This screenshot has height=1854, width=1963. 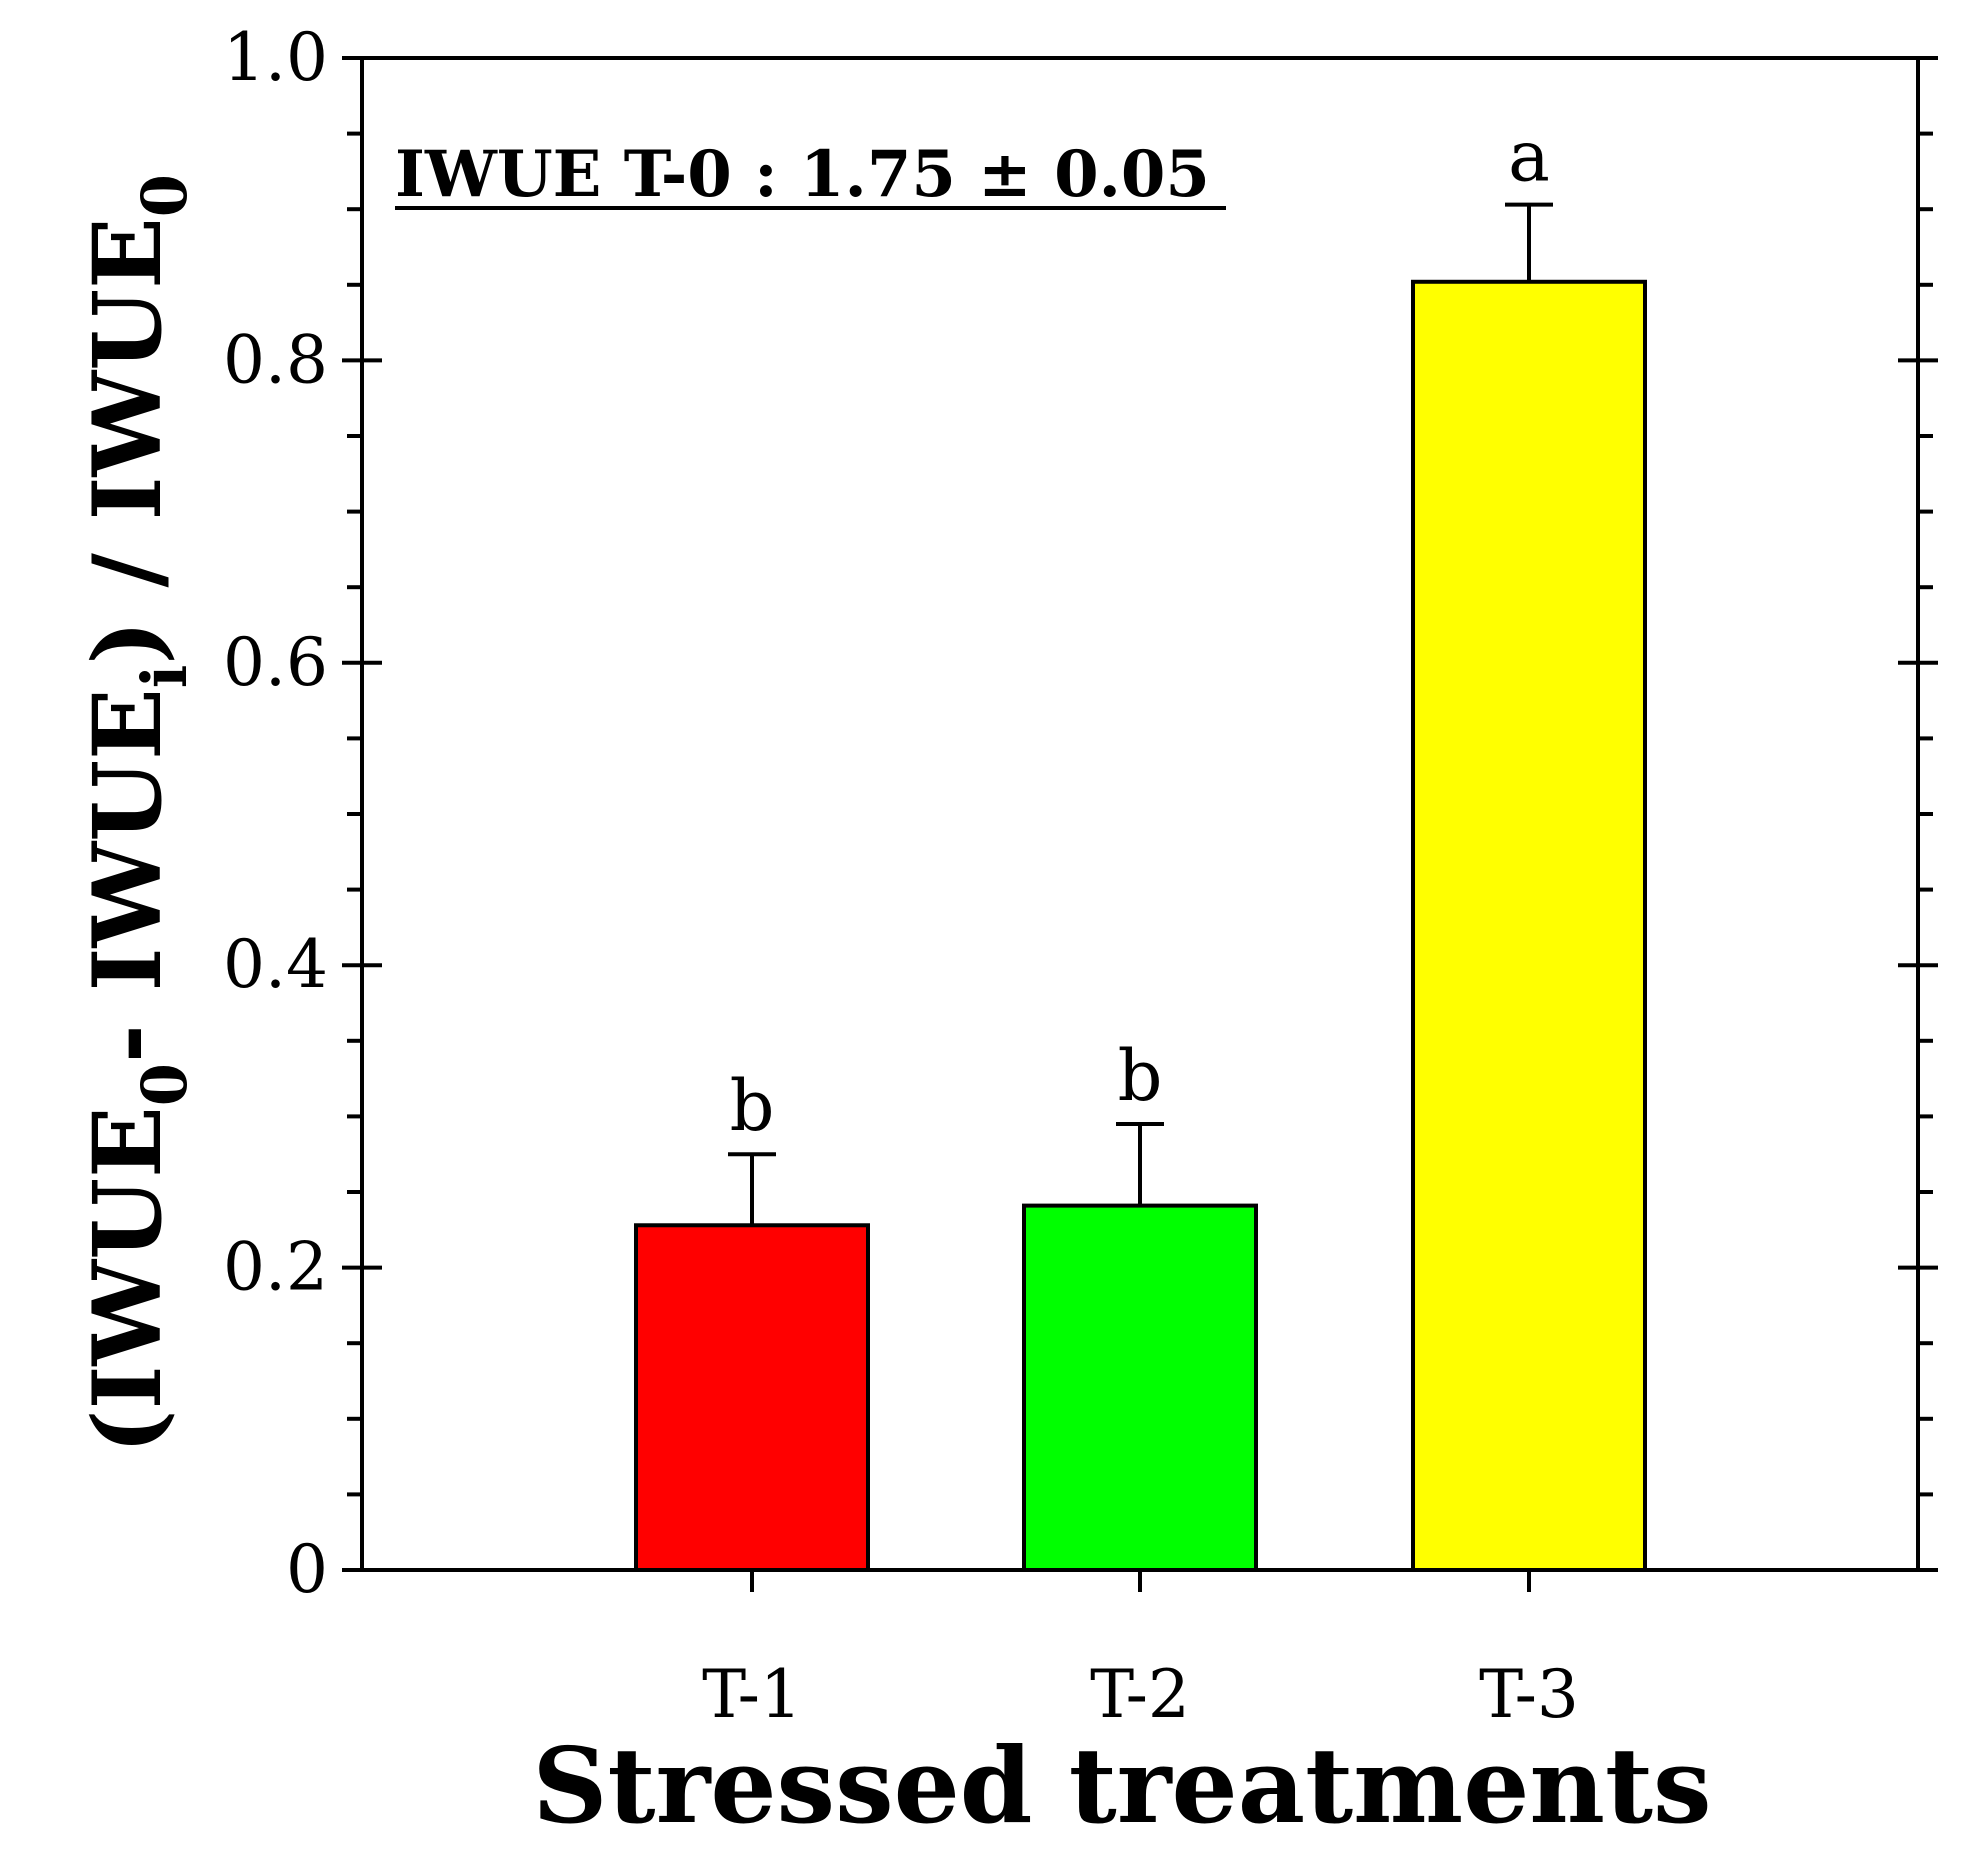 What do you see at coordinates (307, 1569) in the screenshot?
I see `y-tick-label: 0` at bounding box center [307, 1569].